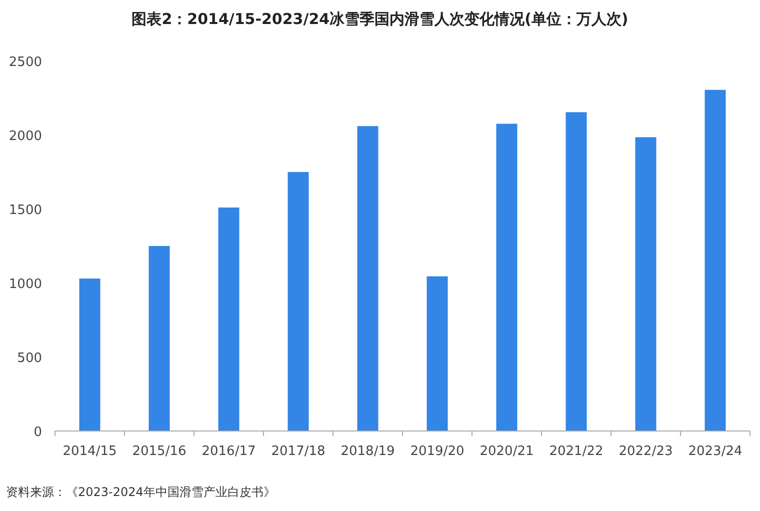 The height and width of the screenshot is (511, 760). I want to click on x-tick-label: 2017/18, so click(298, 451).